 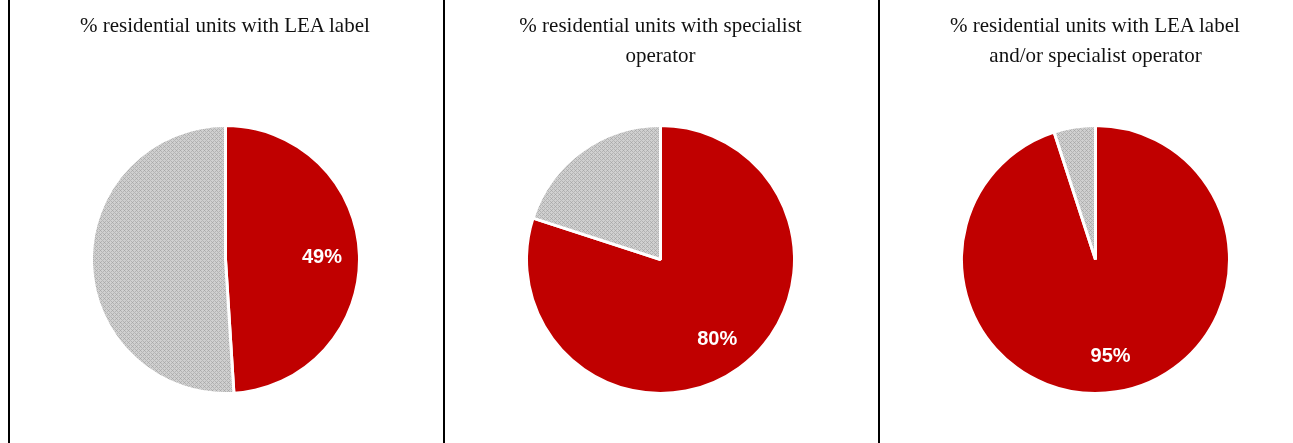 What do you see at coordinates (1095, 39) in the screenshot?
I see `chart-title: % residential units with LEA label and/or specialist operator` at bounding box center [1095, 39].